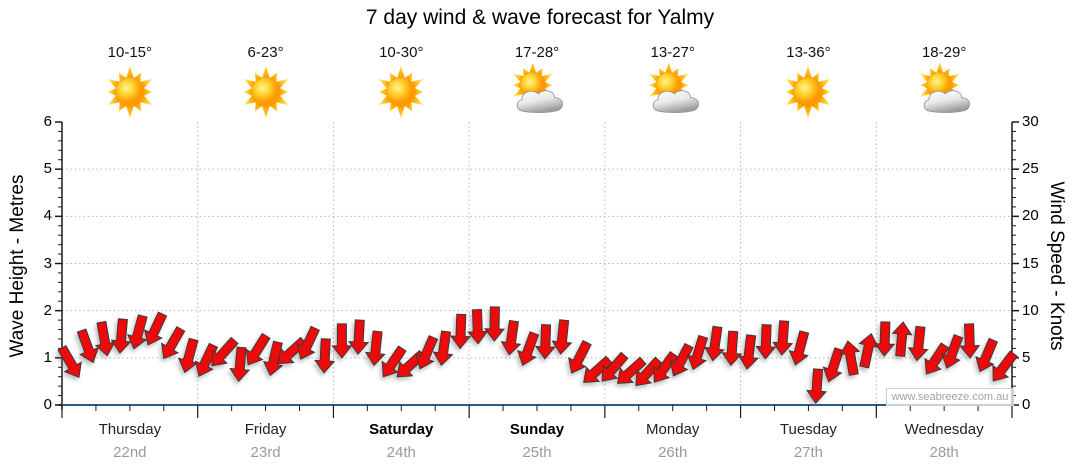 This screenshot has width=1080, height=475. I want to click on left-axis-tick-label: 5, so click(47, 169).